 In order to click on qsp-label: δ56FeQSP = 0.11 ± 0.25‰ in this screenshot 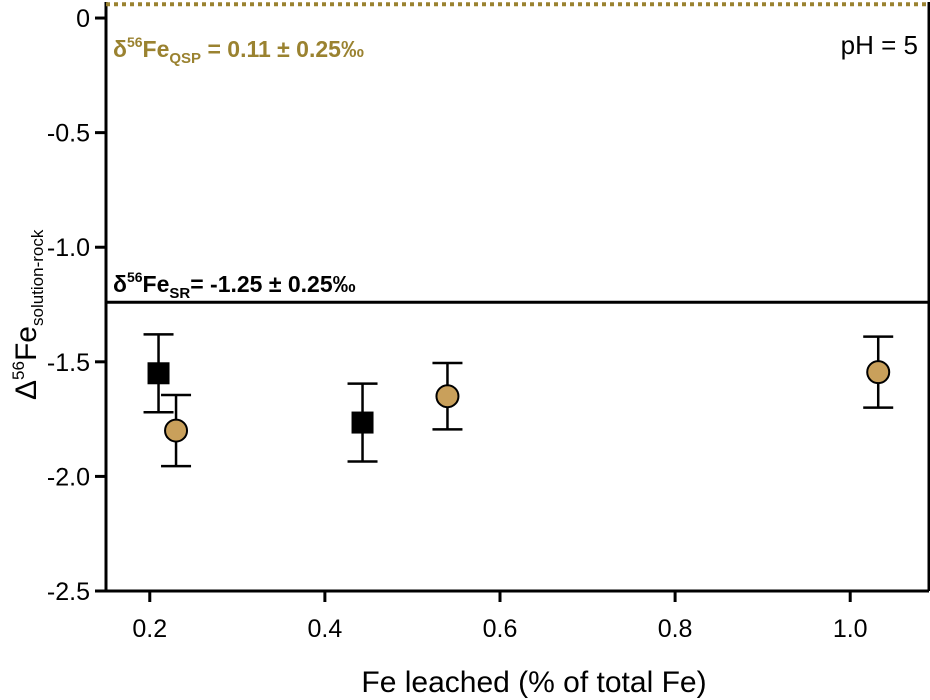, I will do `click(238, 50)`.